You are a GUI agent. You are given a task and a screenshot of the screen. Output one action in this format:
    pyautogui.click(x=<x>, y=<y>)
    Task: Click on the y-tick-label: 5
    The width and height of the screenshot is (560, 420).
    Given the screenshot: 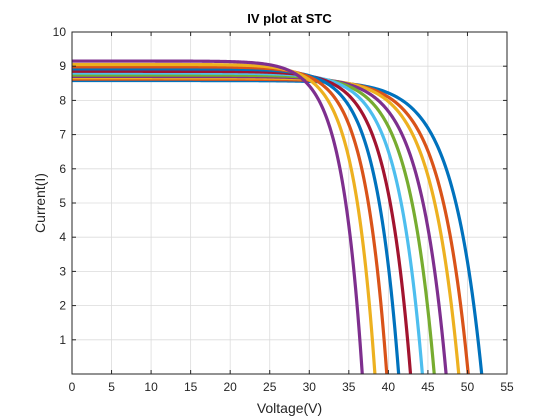 What is the action you would take?
    pyautogui.click(x=62, y=203)
    